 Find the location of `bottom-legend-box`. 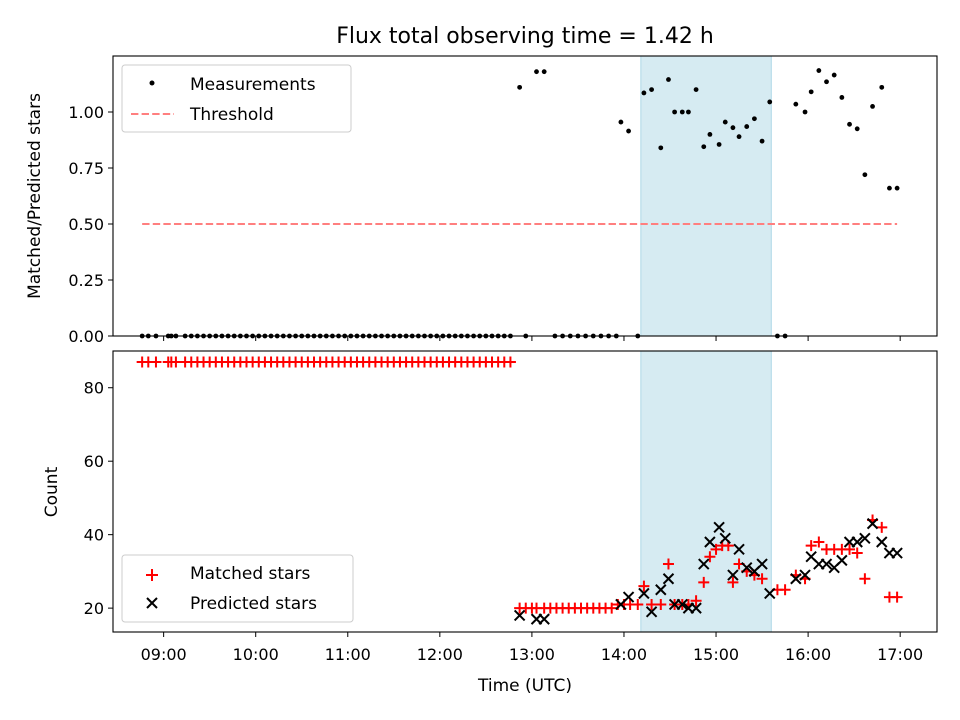

bottom-legend-box is located at coordinates (237, 588).